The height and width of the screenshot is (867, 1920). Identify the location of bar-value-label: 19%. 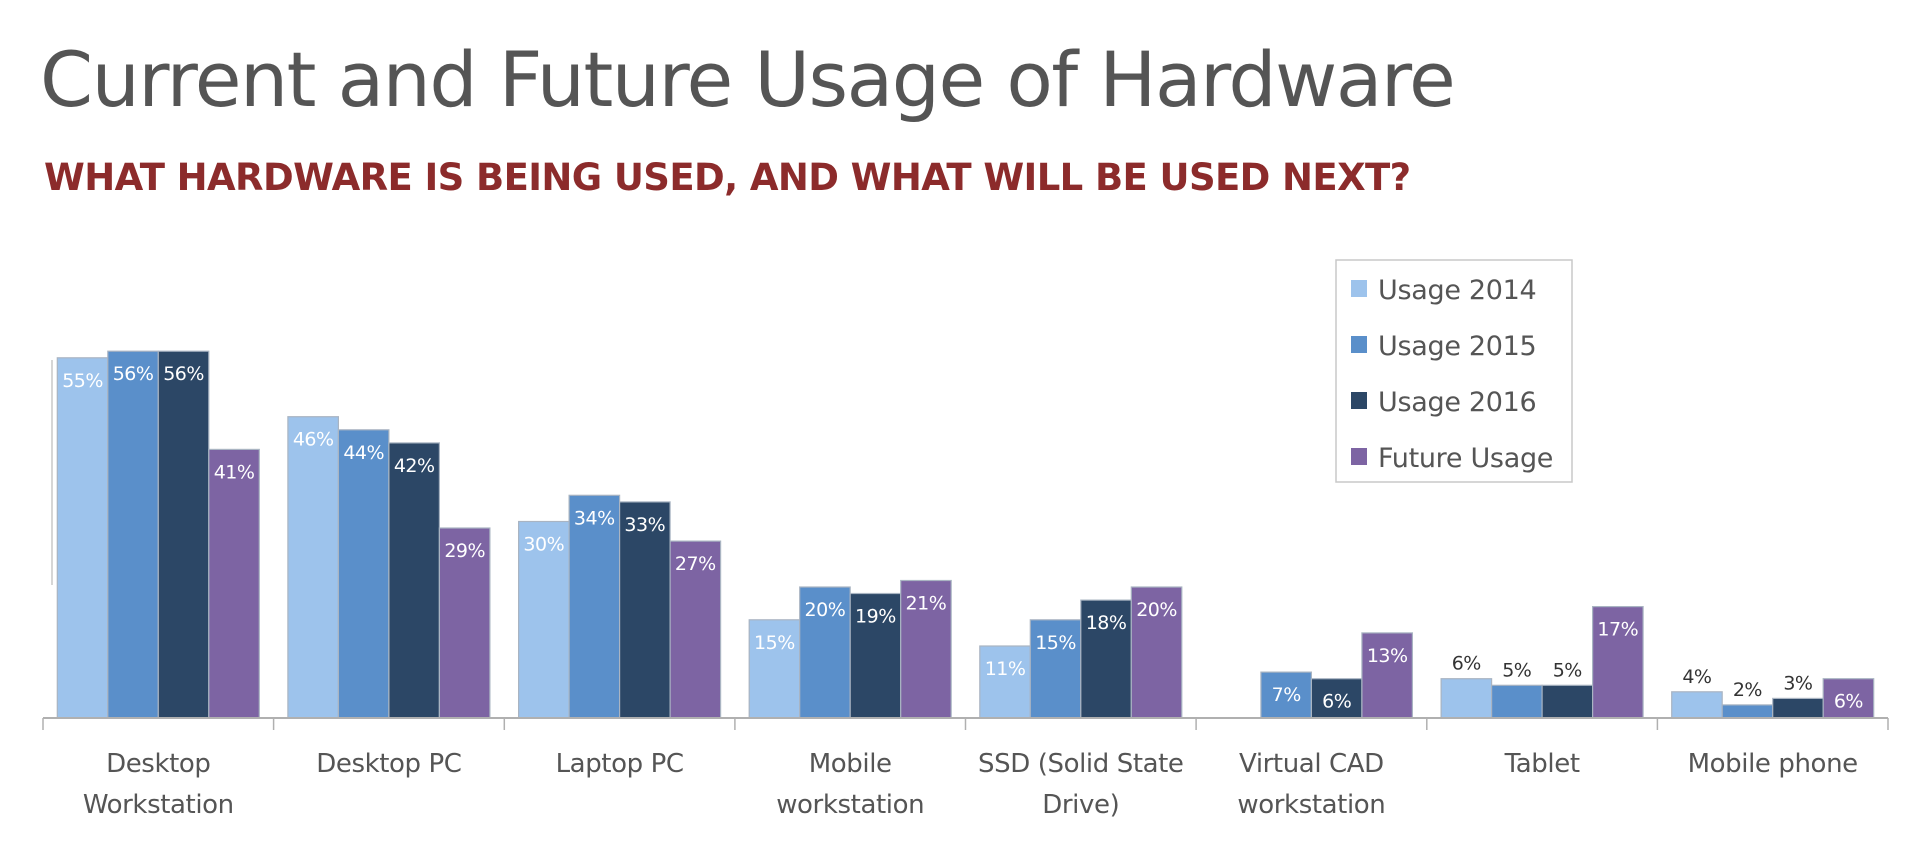
(875, 617).